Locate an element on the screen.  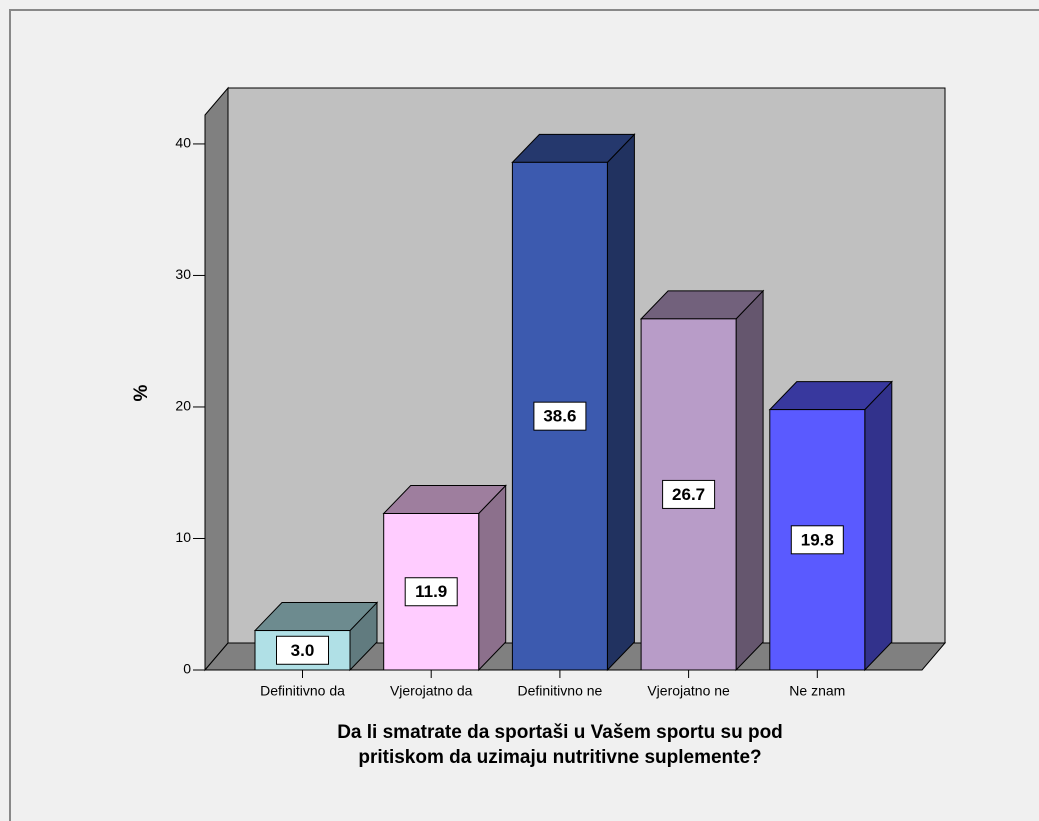
y-tick-label: 30 is located at coordinates (183, 274).